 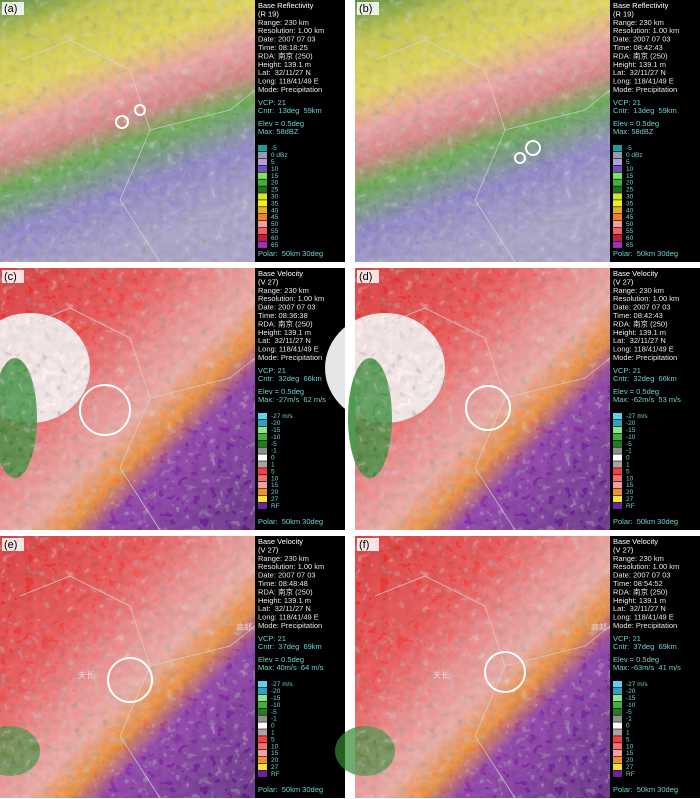 I want to click on panel-label: (b), so click(x=365, y=9).